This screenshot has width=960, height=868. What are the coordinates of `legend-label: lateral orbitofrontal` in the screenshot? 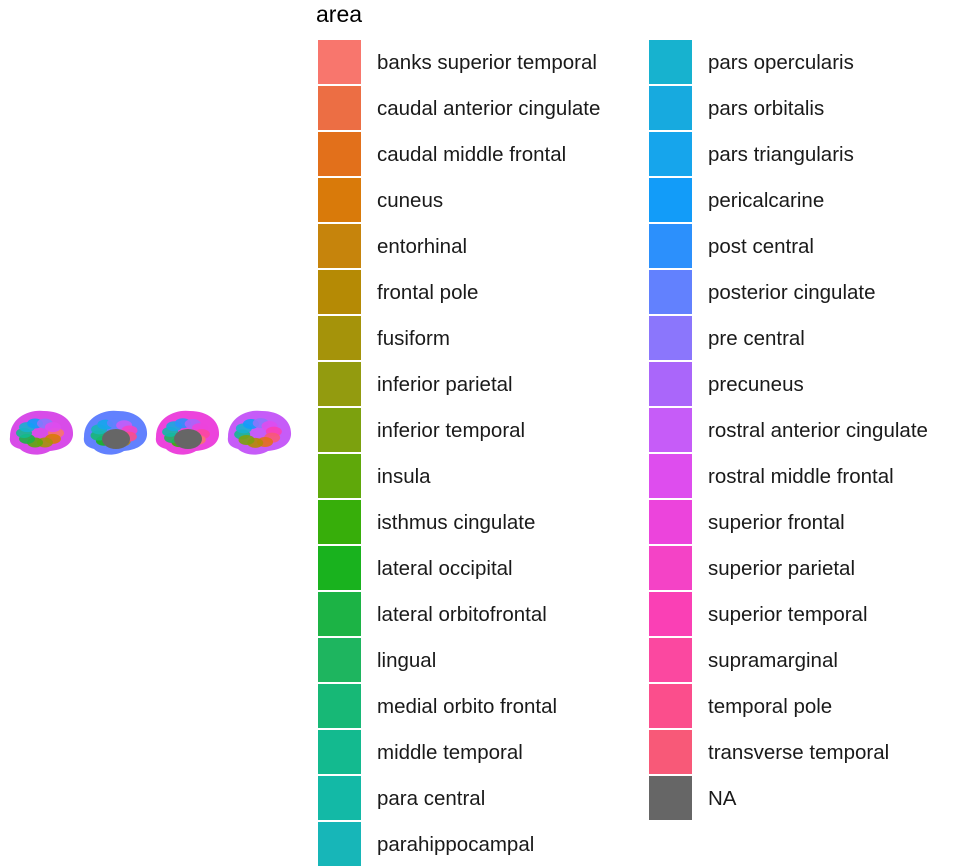 It's located at (462, 614).